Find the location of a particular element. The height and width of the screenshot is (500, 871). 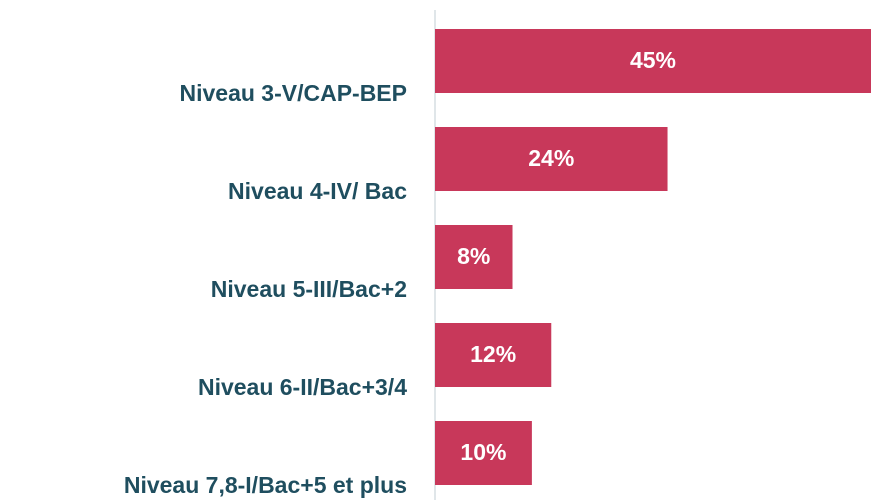

value-label: 45% is located at coordinates (653, 60).